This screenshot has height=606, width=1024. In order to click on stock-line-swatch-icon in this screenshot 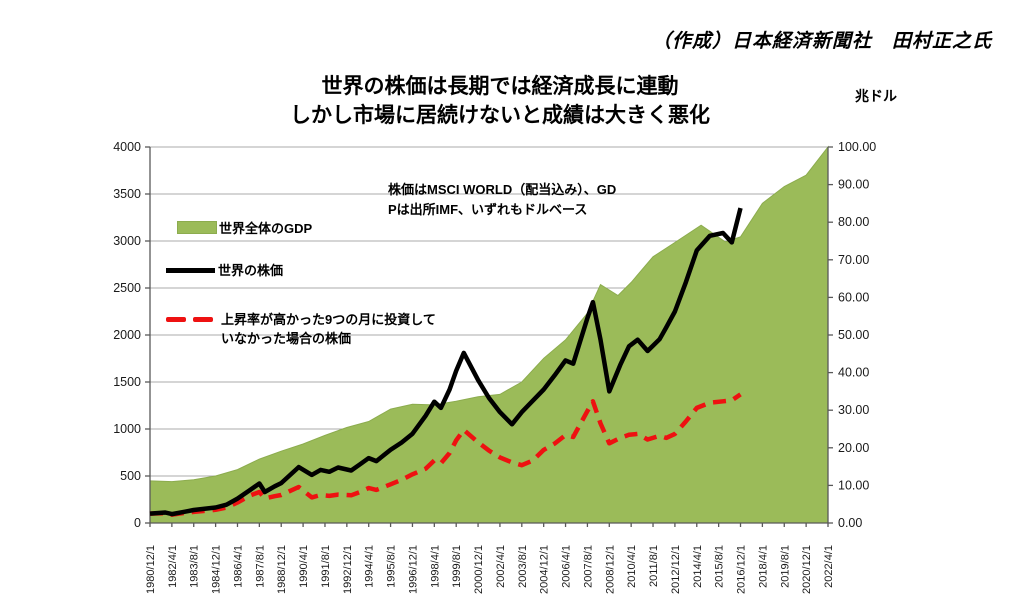, I will do `click(190, 270)`.